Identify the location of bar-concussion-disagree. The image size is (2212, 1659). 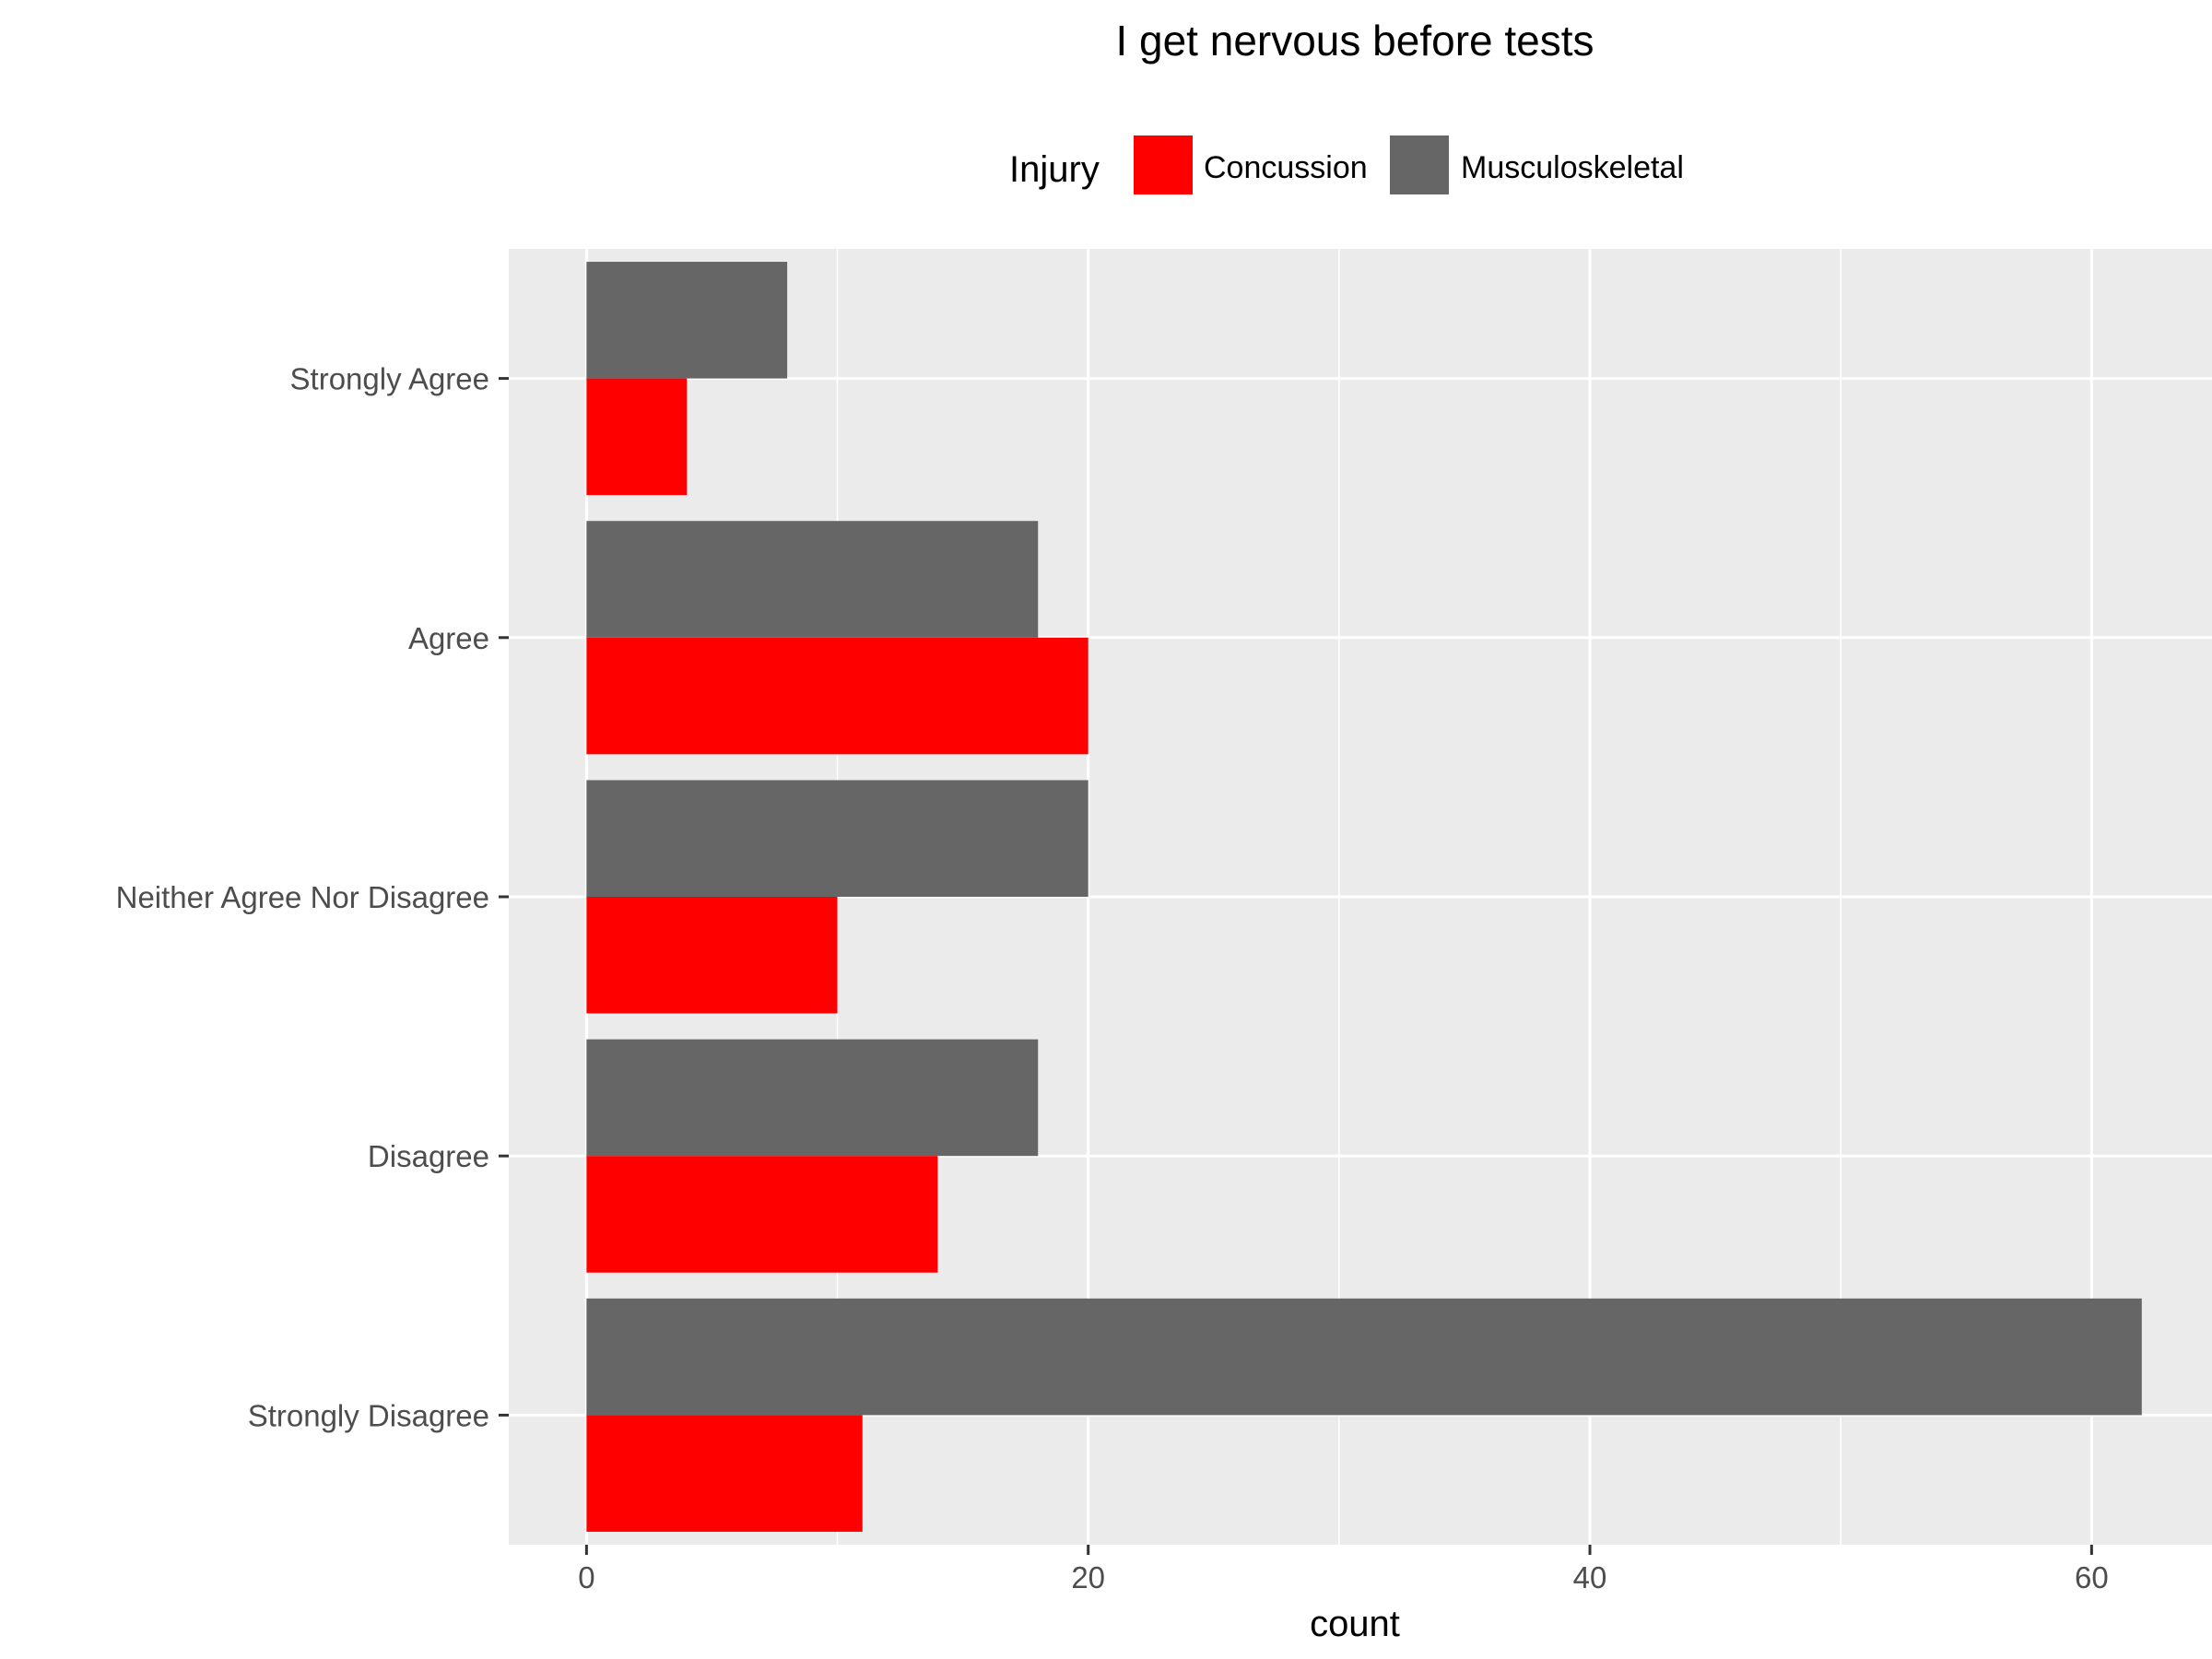
(762, 1214).